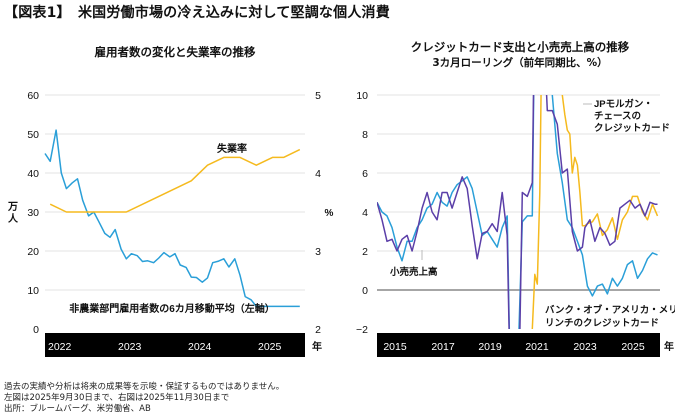  What do you see at coordinates (610, 310) in the screenshot?
I see `annotation-bofa-line1: バンク・オブ・アメリカ・メリル` at bounding box center [610, 310].